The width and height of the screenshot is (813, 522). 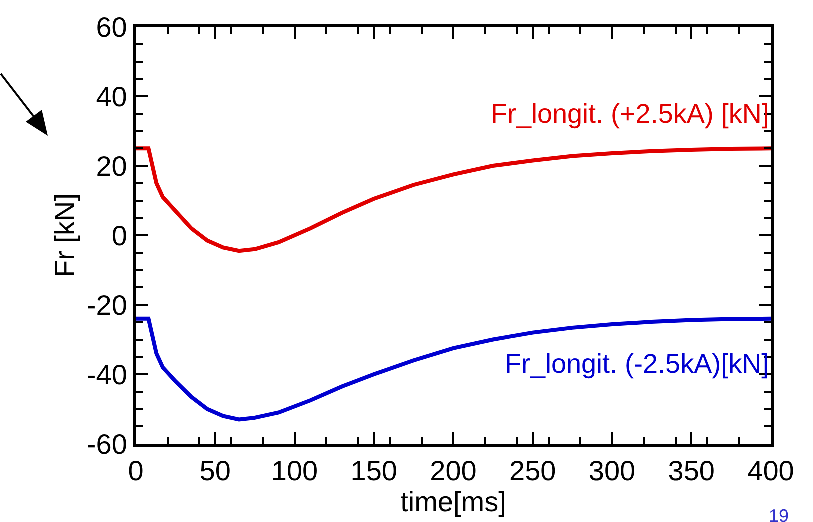 What do you see at coordinates (112, 96) in the screenshot?
I see `y-tick-label: 40` at bounding box center [112, 96].